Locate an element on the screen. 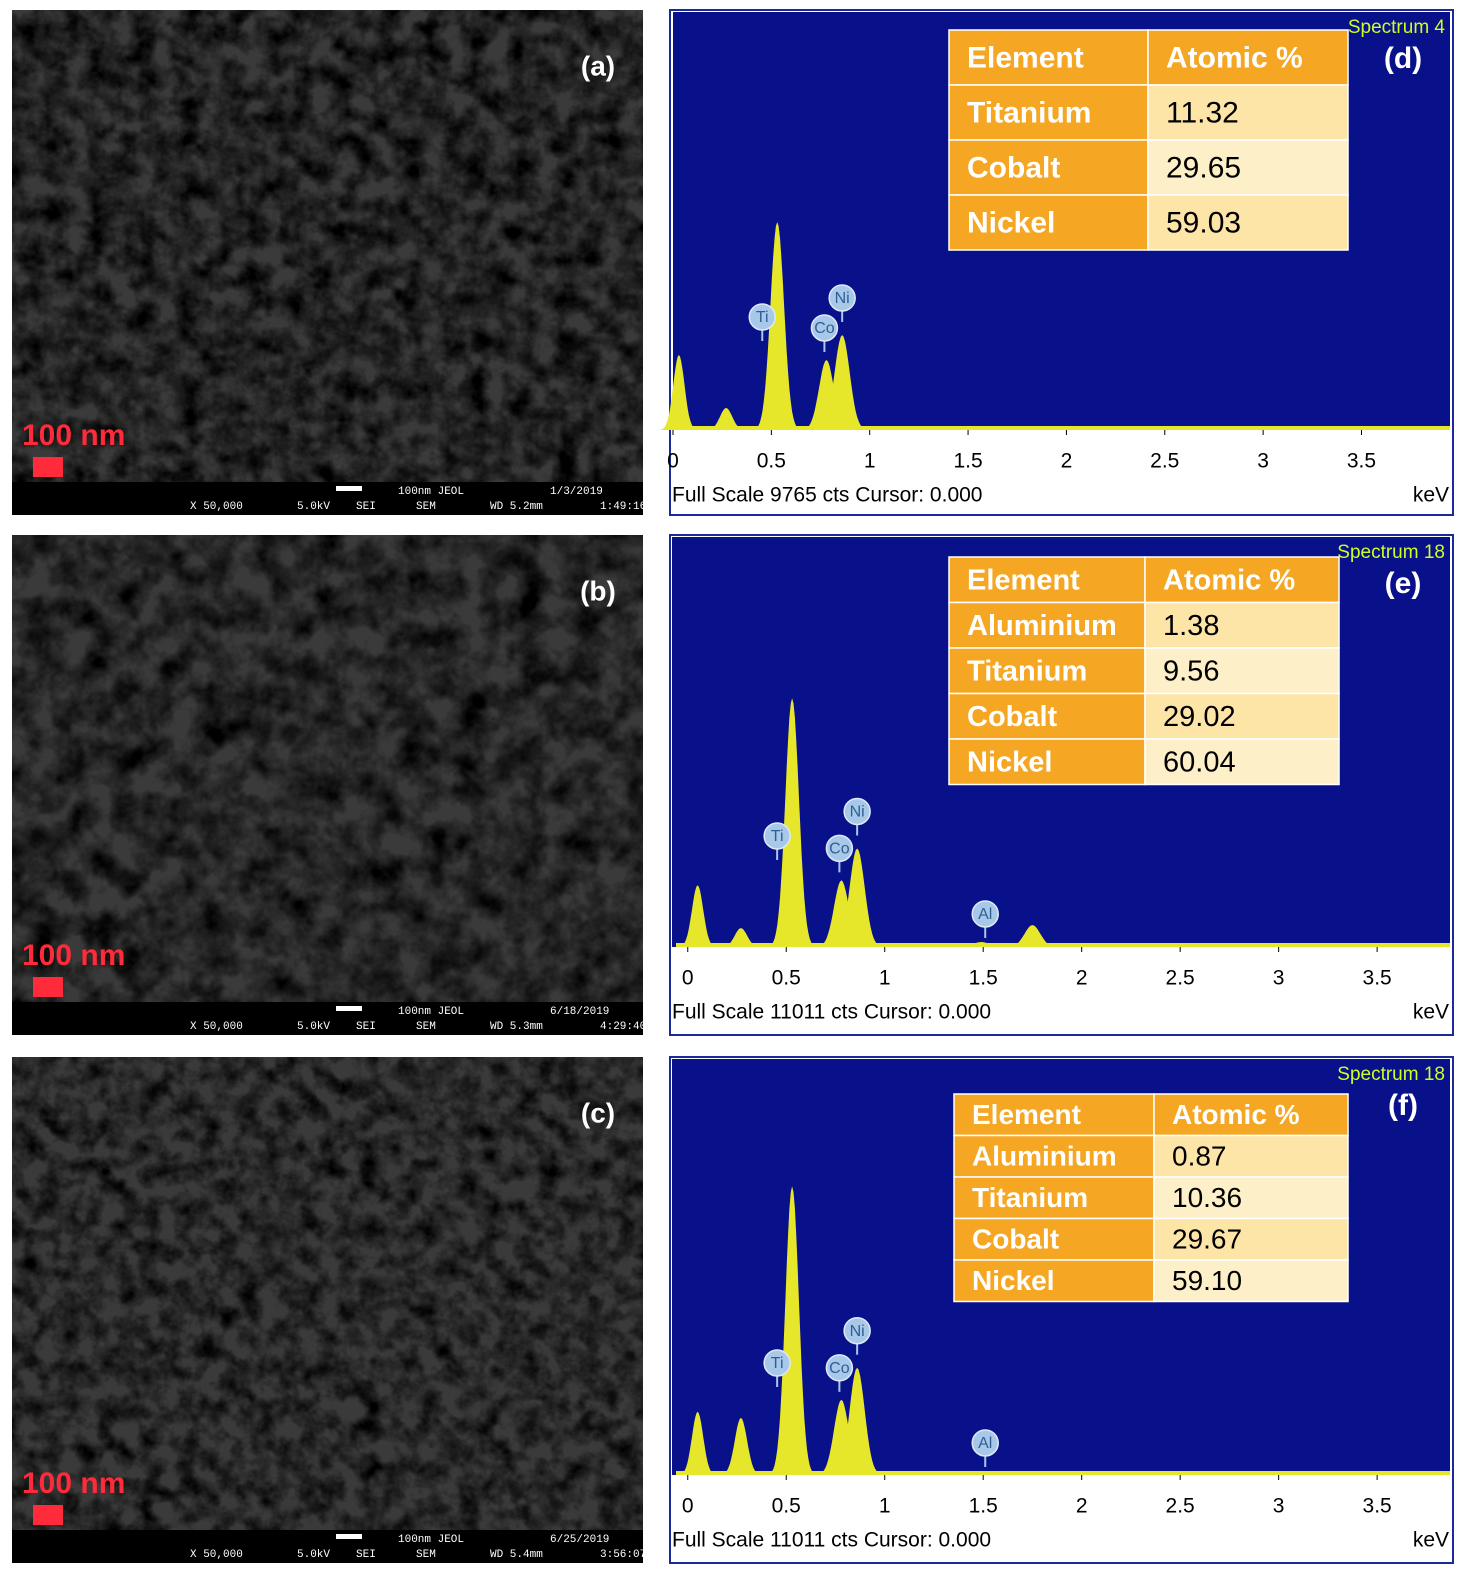 The height and width of the screenshot is (1585, 1477). table-text: 1.38 is located at coordinates (1191, 626).